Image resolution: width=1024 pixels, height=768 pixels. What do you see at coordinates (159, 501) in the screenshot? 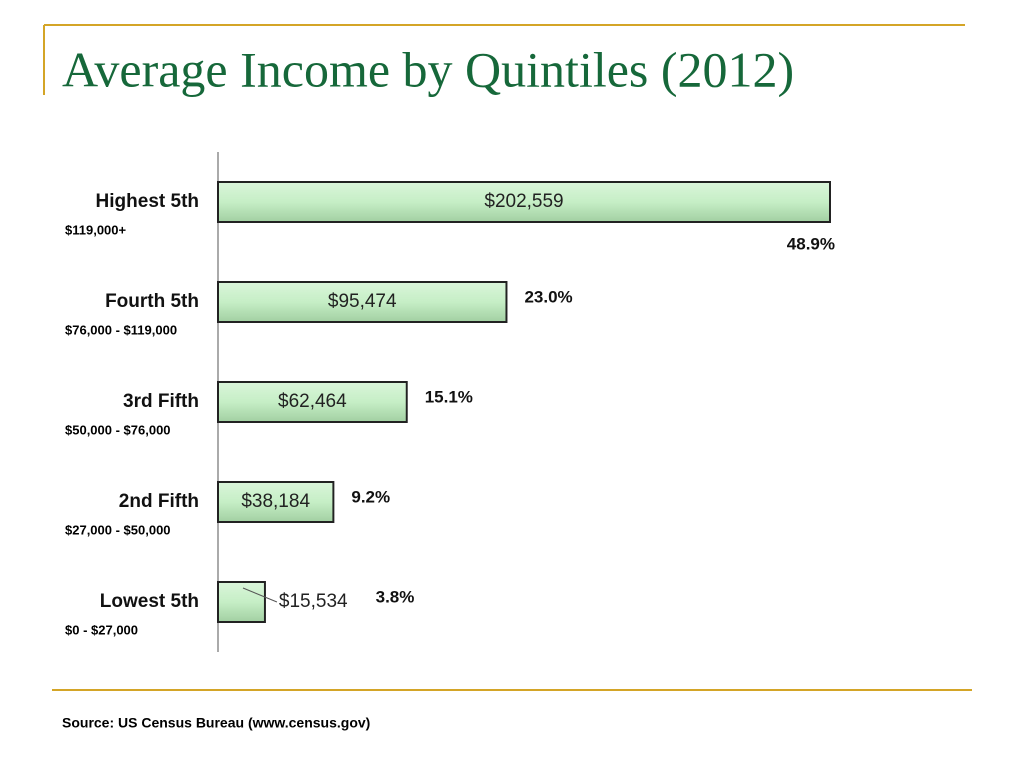
I see `category-label: 2nd Fifth` at bounding box center [159, 501].